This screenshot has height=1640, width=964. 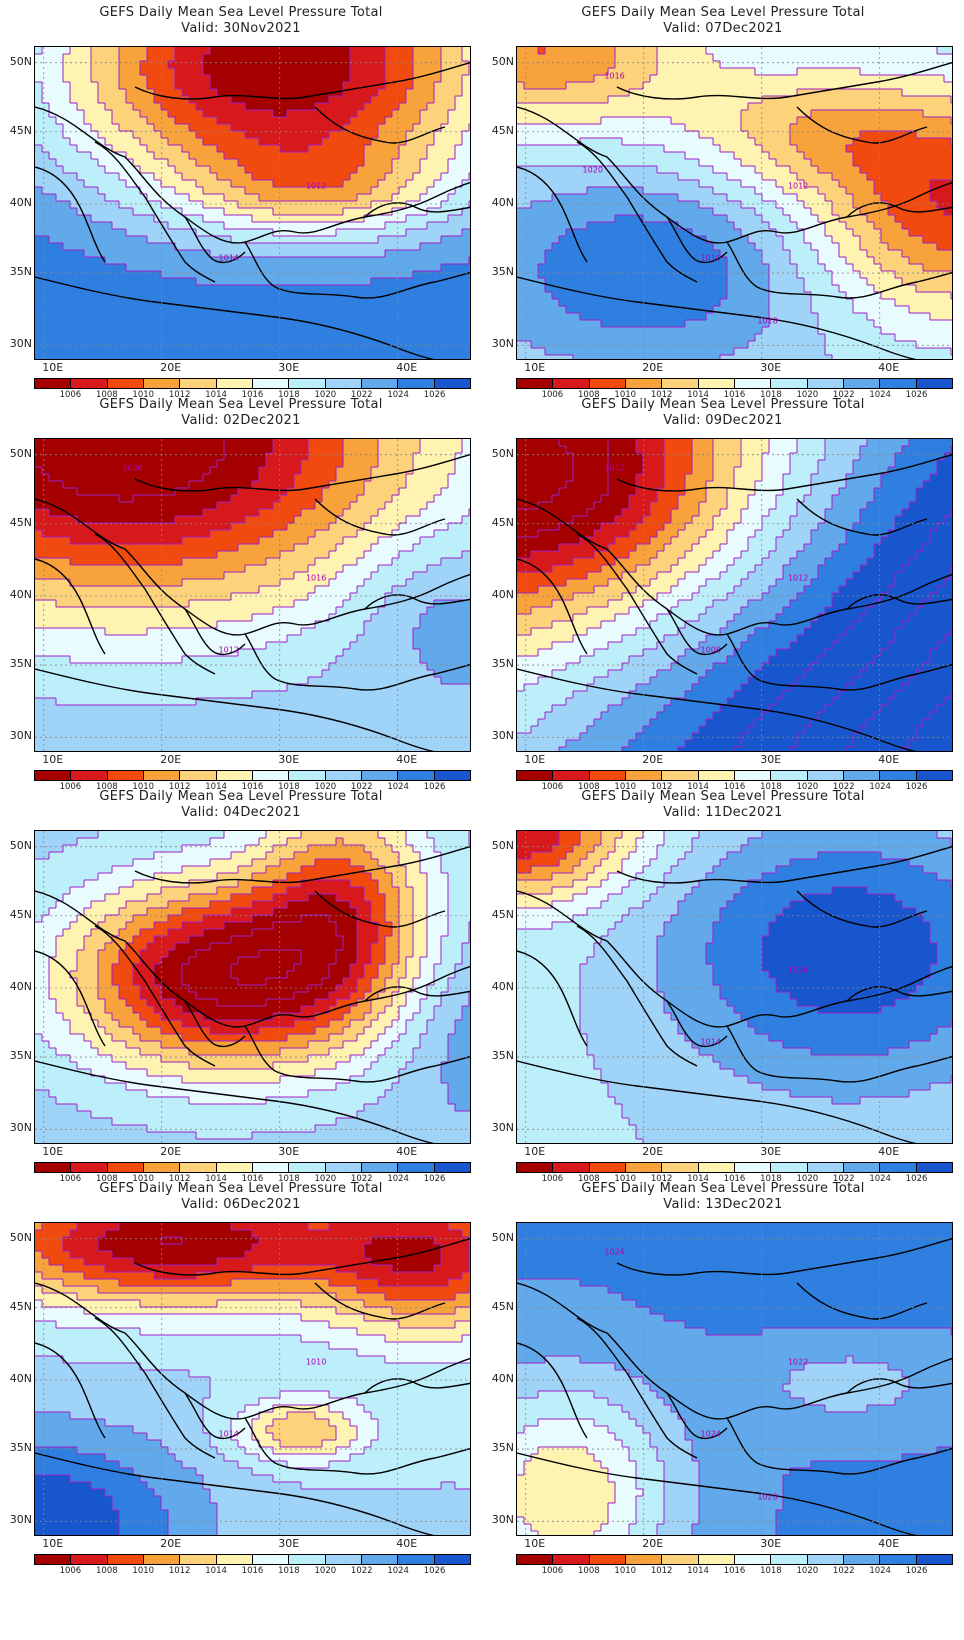 I want to click on isobar-label: 1008, so click(x=711, y=650).